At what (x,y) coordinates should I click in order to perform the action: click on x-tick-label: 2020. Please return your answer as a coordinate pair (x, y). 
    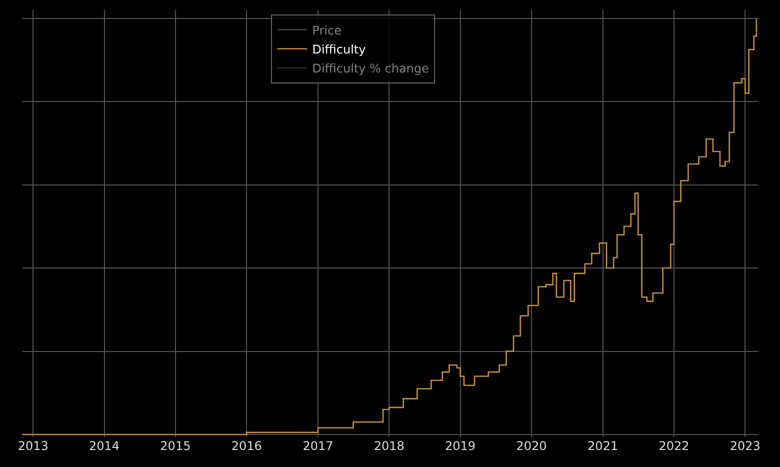
    Looking at the image, I should click on (531, 446).